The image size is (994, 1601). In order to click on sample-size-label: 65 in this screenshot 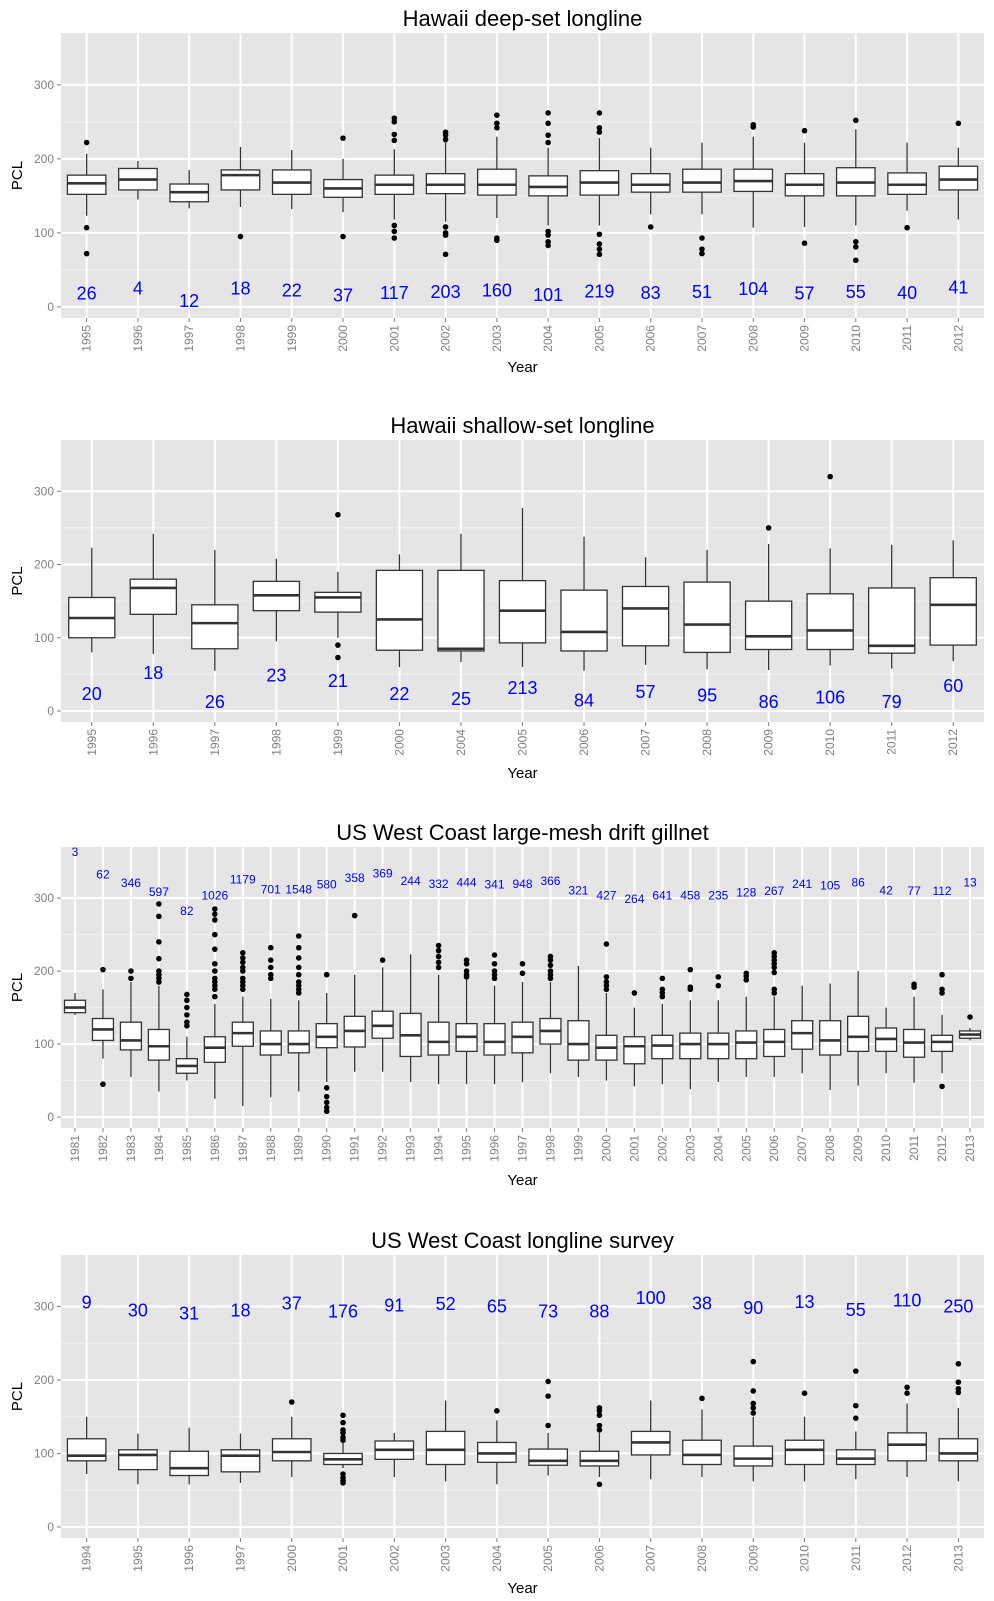, I will do `click(497, 1306)`.